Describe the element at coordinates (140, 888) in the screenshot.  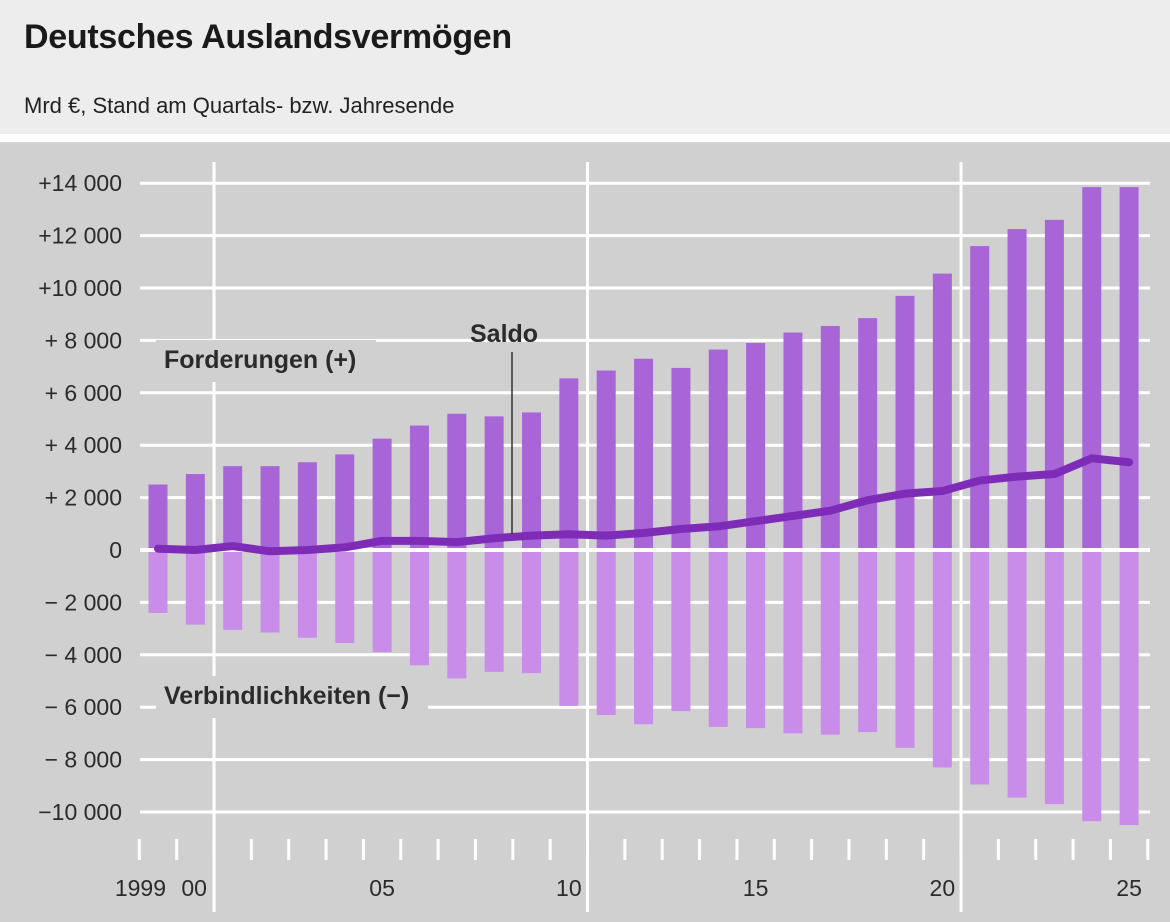
I see `x-tick-label: 1999` at that location.